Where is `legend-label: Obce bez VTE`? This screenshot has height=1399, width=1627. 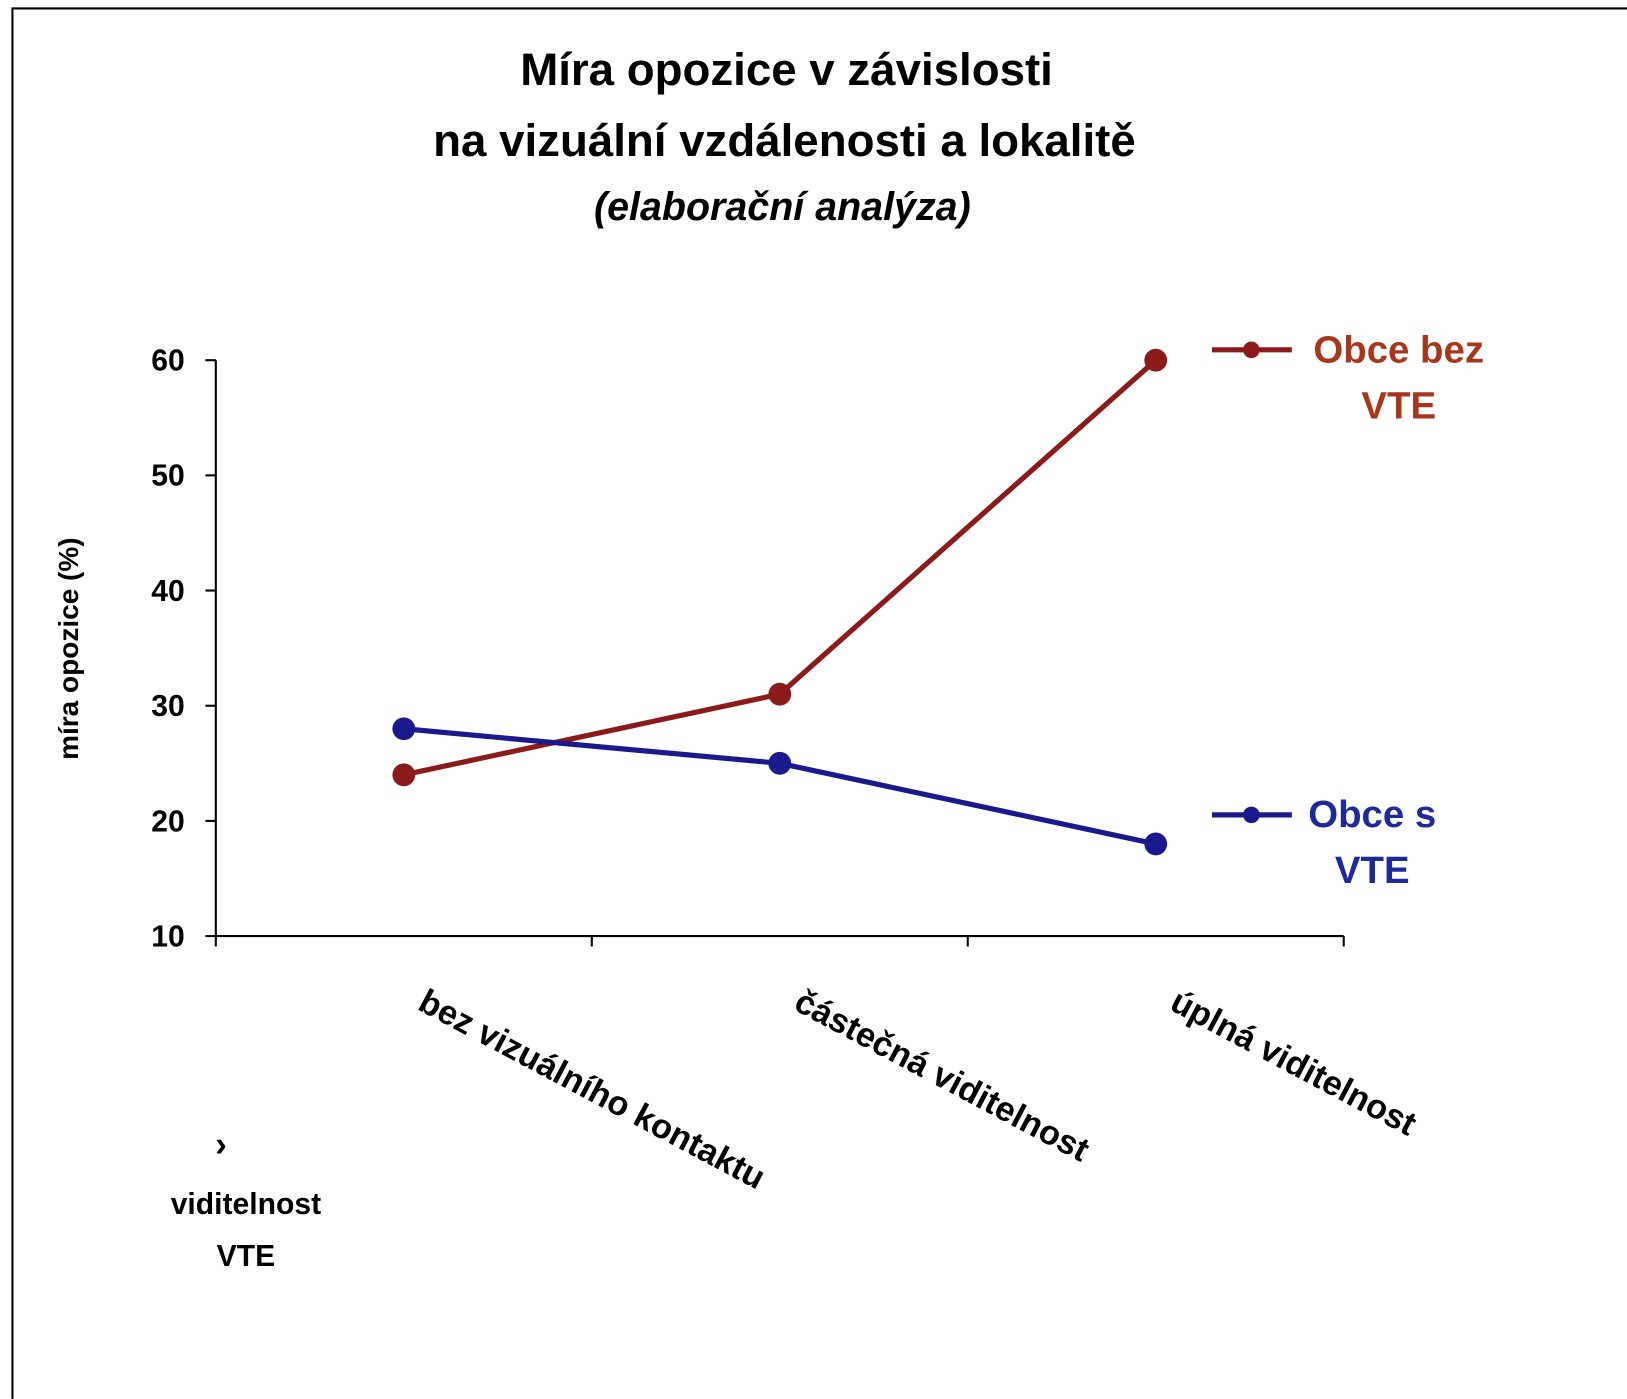 legend-label: Obce bez VTE is located at coordinates (1399, 377).